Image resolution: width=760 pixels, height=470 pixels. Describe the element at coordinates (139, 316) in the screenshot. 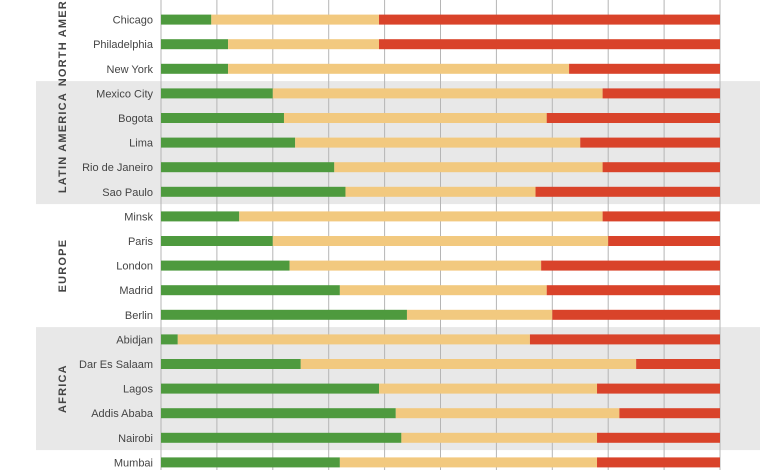

I see `city-label: Berlin` at that location.